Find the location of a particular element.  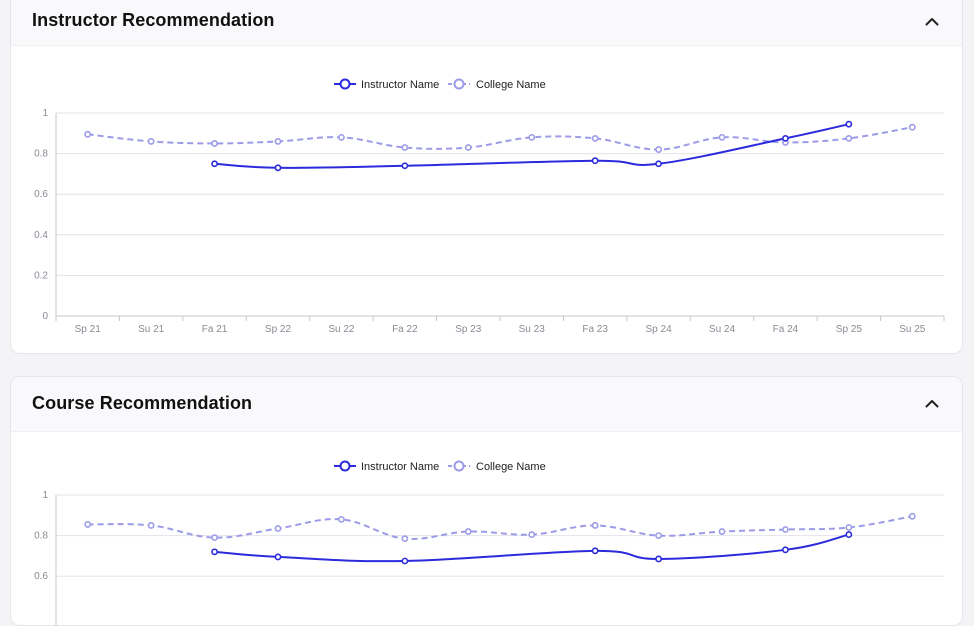

x-tick-label: Su 24 is located at coordinates (722, 329).